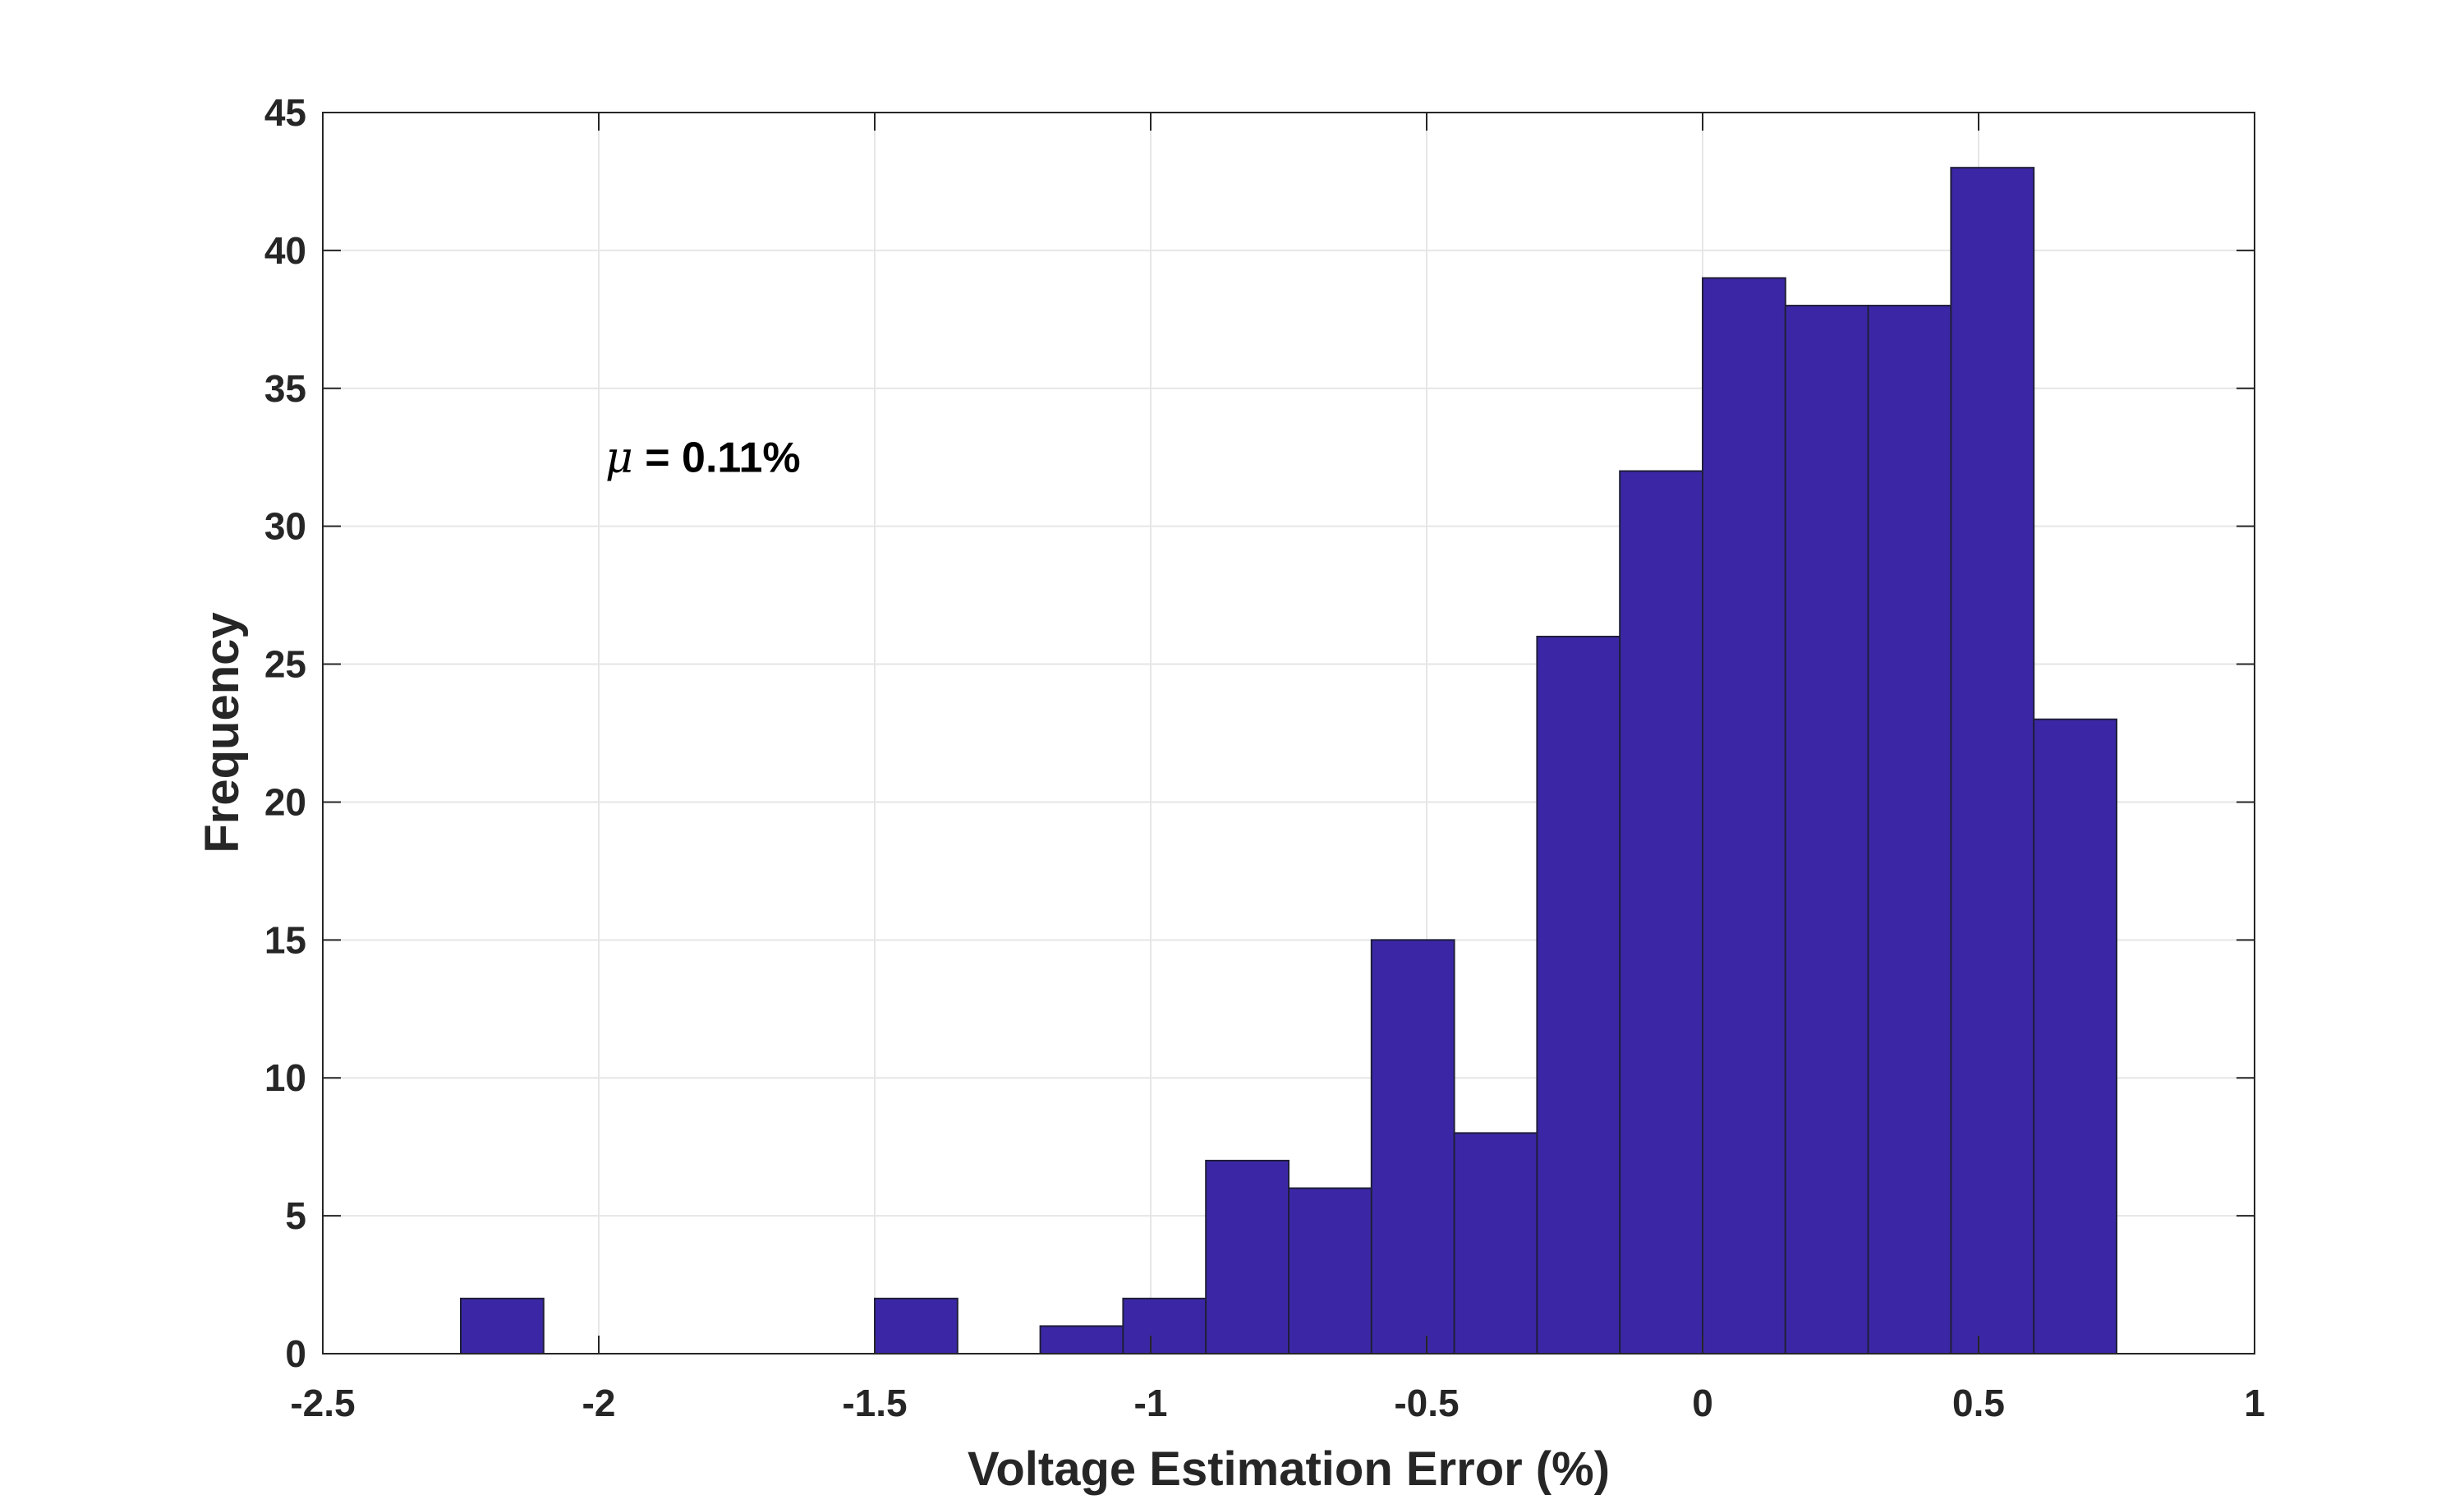 This screenshot has width=2464, height=1504. Describe the element at coordinates (285, 1077) in the screenshot. I see `y-tick-label: 10` at that location.